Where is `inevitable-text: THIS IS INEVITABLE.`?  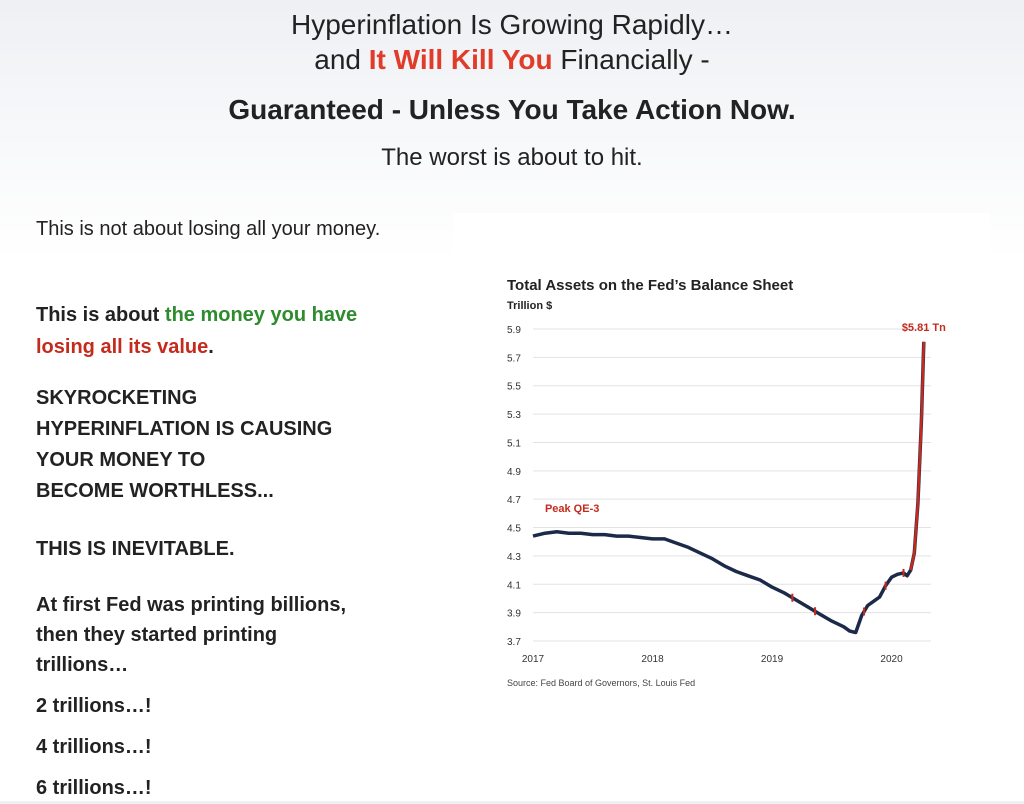
inevitable-text: THIS IS INEVITABLE. is located at coordinates (135, 549).